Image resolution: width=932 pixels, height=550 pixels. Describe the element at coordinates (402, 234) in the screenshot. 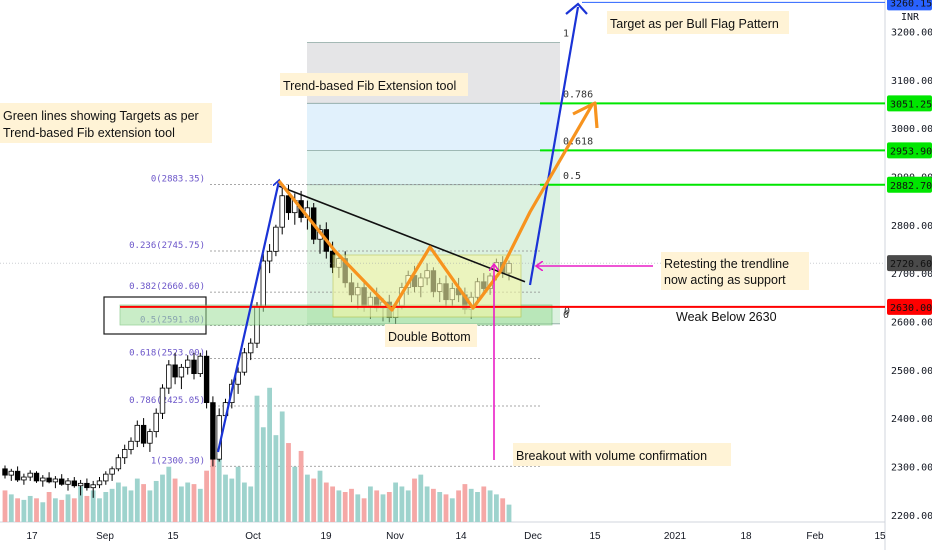

I see `descending-trendline` at that location.